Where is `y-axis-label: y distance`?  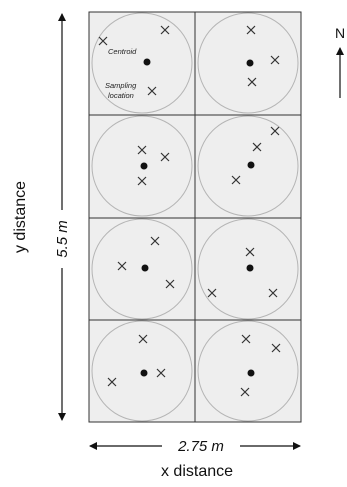 y-axis-label: y distance is located at coordinates (20, 217).